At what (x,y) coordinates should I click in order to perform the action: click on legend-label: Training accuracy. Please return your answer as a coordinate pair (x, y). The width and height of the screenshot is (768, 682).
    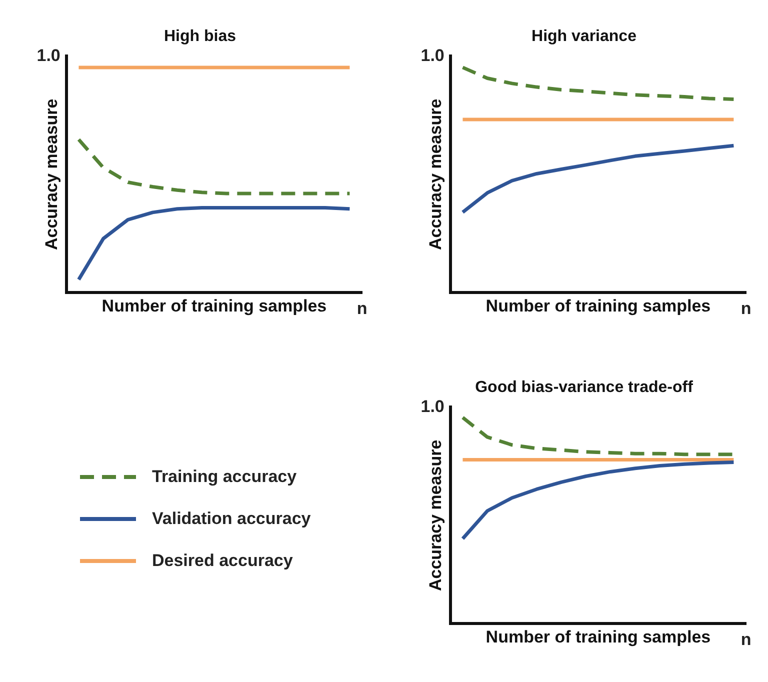
    Looking at the image, I should click on (224, 477).